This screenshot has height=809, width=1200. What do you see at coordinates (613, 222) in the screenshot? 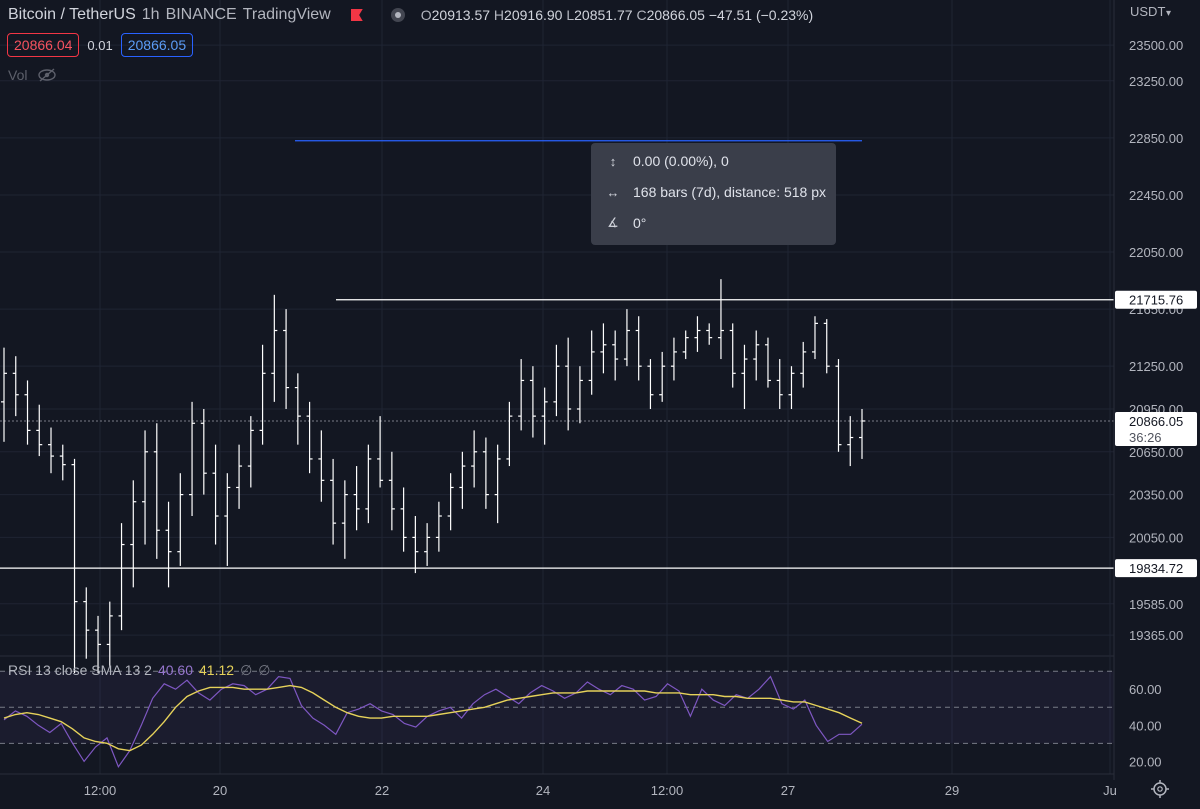
I see `angle-icon: ∡` at bounding box center [613, 222].